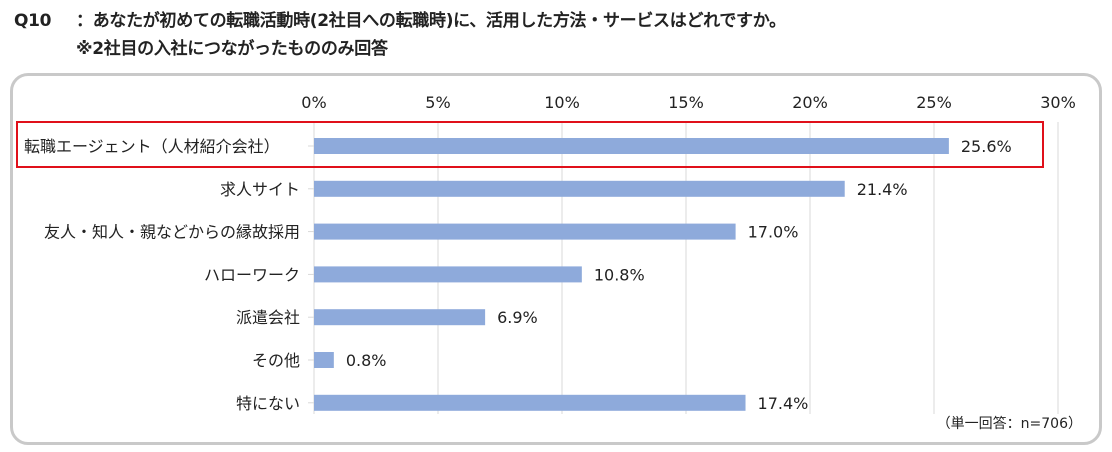 The height and width of the screenshot is (452, 1112). Describe the element at coordinates (232, 49) in the screenshot. I see `question-note: ※2社目の入社につながったもののみ回答` at that location.